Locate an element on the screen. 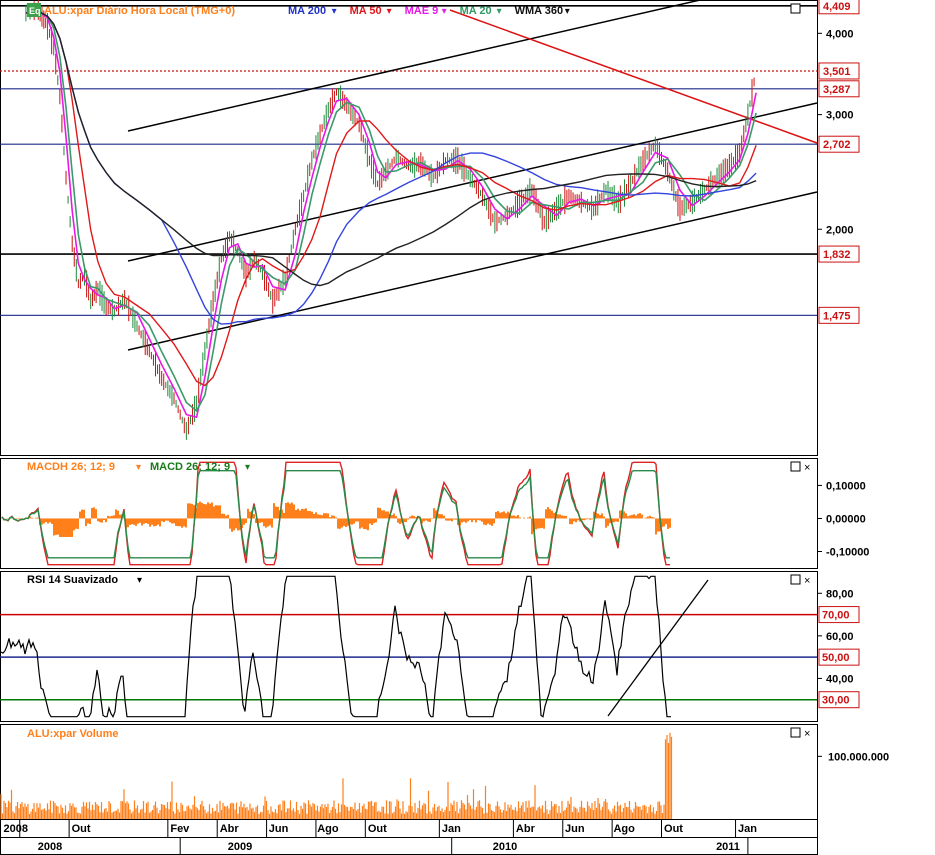 This screenshot has width=935, height=855. rsi-line is located at coordinates (335, 647).